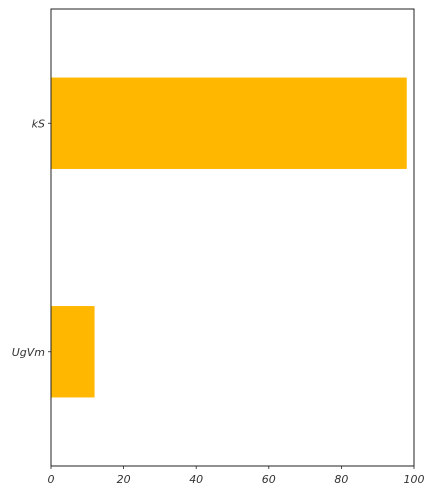  Describe the element at coordinates (73, 352) in the screenshot. I see `bar-UgVm` at that location.